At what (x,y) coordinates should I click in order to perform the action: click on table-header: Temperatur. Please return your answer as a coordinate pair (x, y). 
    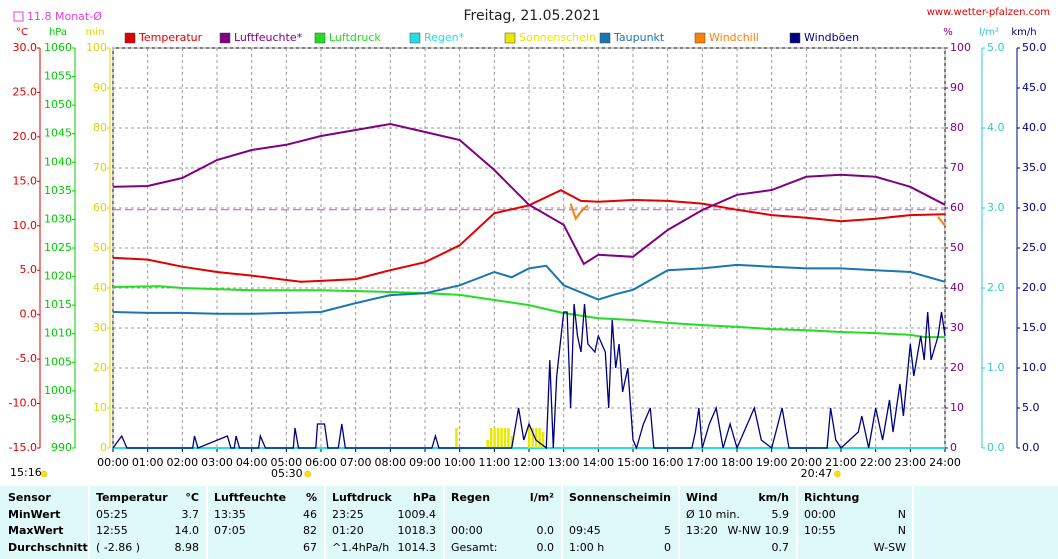
    Looking at the image, I should click on (132, 497).